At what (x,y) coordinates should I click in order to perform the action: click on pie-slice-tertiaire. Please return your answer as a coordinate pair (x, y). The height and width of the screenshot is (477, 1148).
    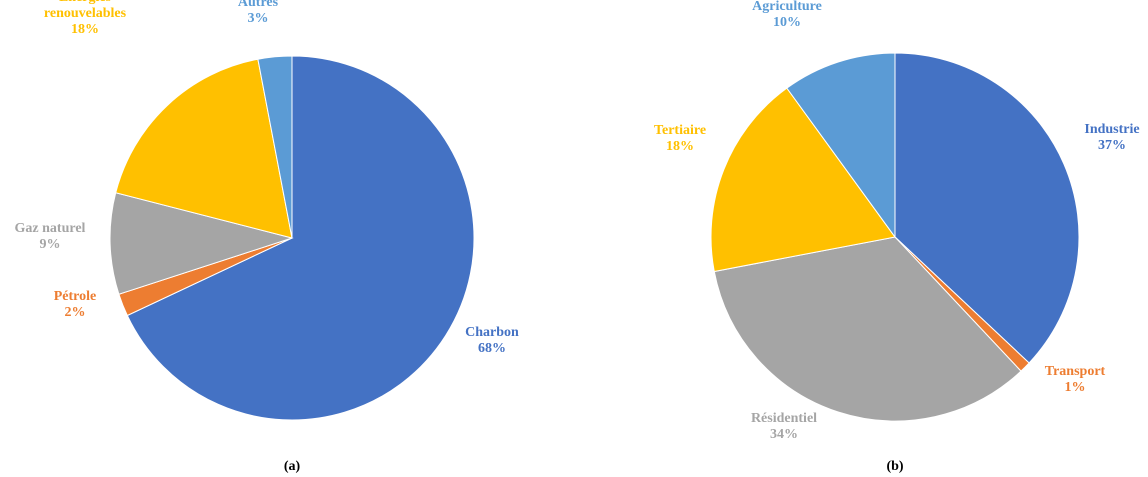
    Looking at the image, I should click on (803, 180).